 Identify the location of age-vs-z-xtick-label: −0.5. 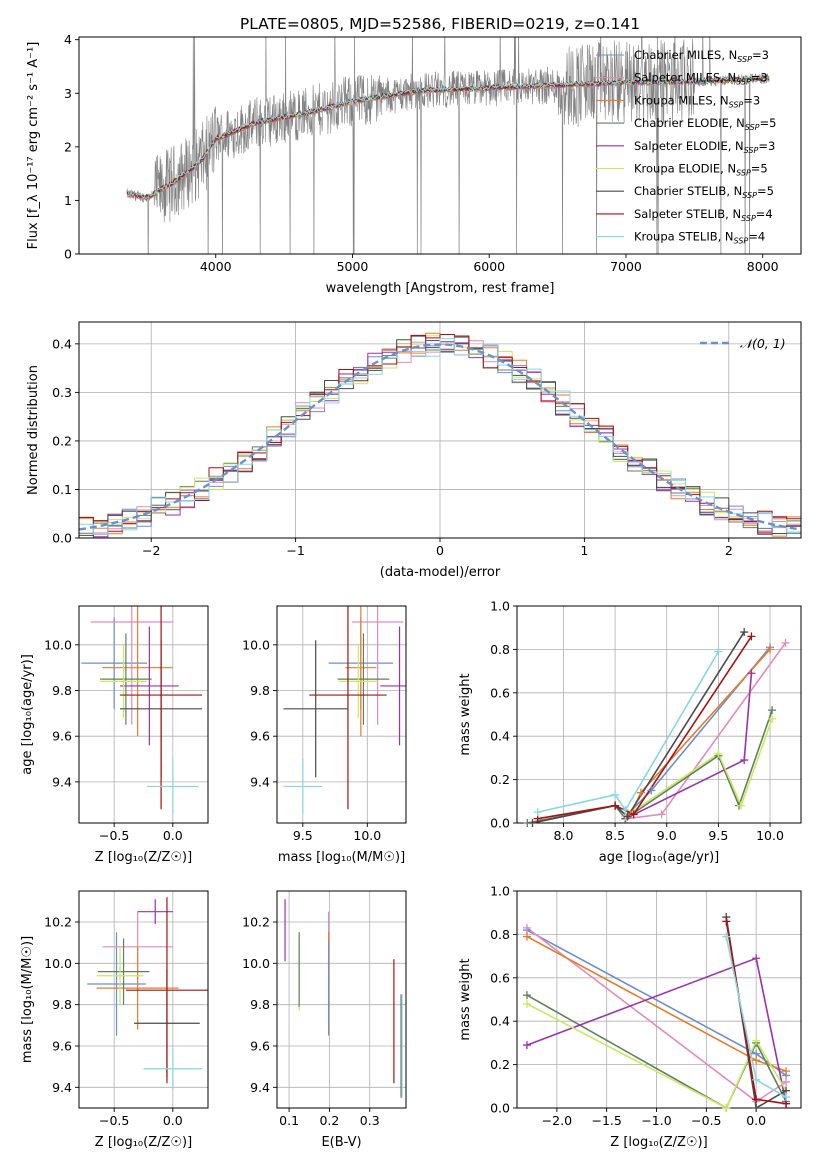
(114, 835).